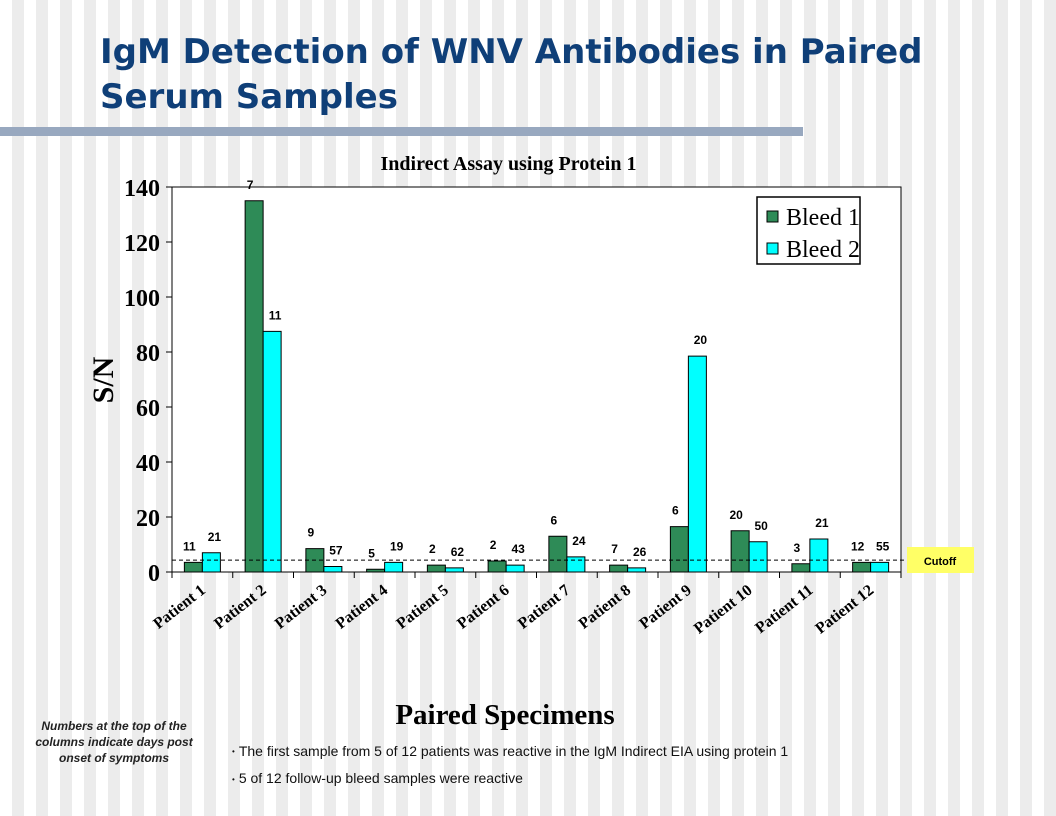  What do you see at coordinates (371, 553) in the screenshot?
I see `data-label: 5` at bounding box center [371, 553].